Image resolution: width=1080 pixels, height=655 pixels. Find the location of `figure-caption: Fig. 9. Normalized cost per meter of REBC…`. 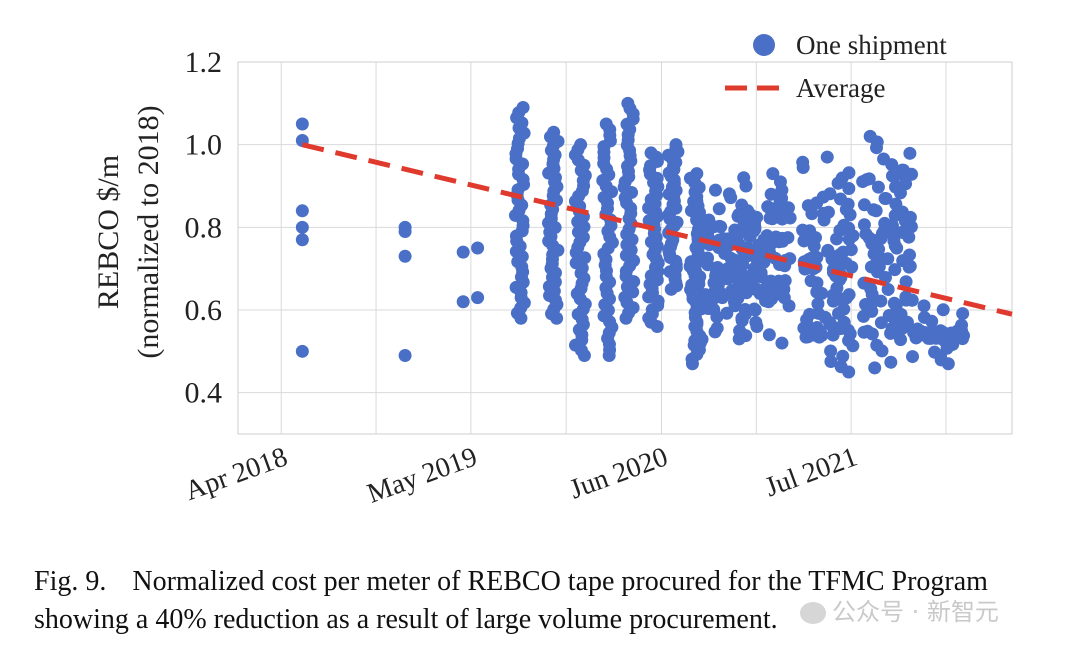

figure-caption: Fig. 9. Normalized cost per meter of REBC… is located at coordinates (549, 601).